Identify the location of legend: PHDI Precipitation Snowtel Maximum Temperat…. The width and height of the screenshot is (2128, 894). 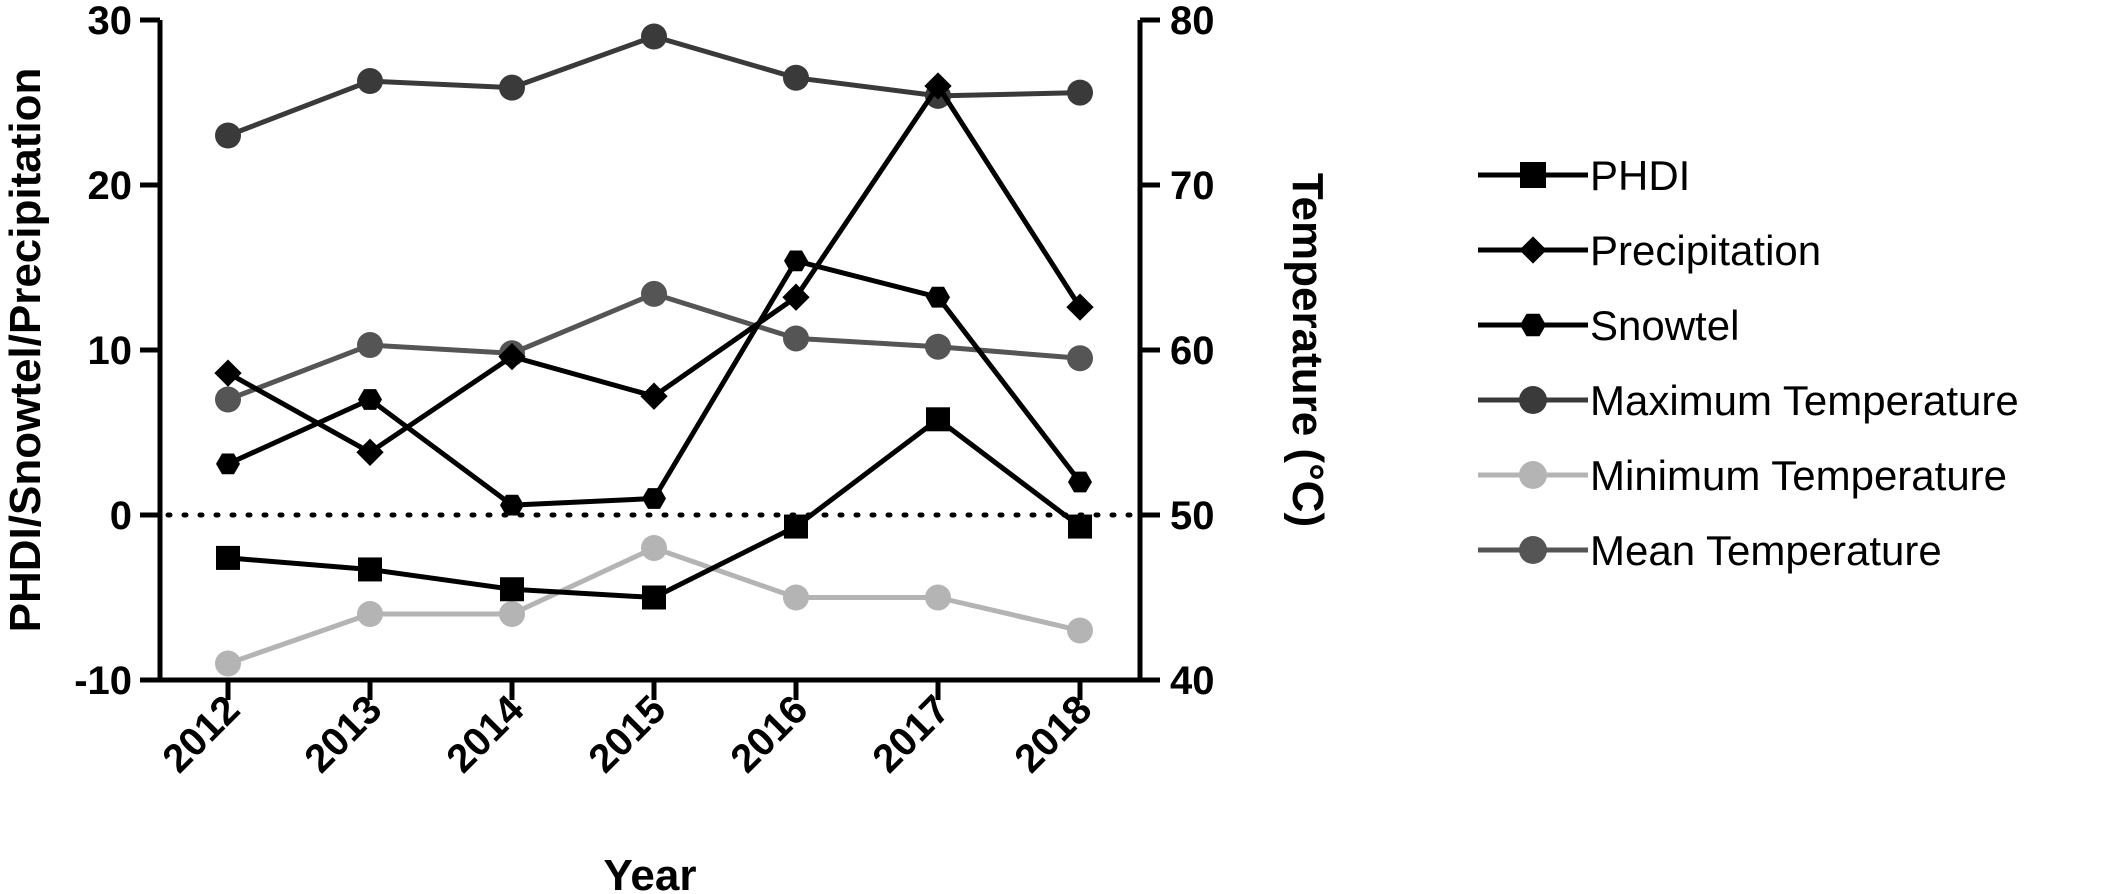
(1748, 363).